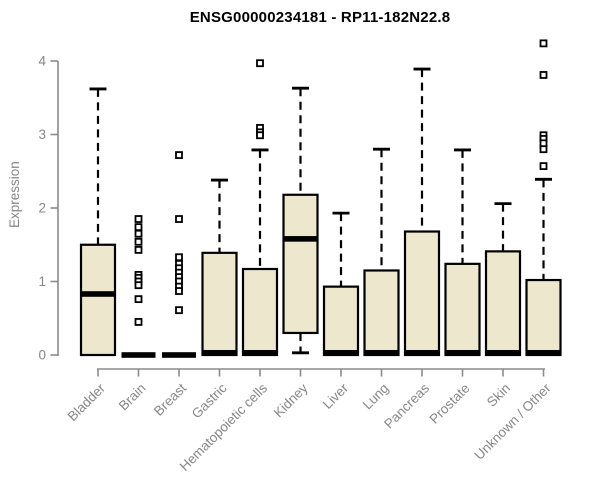 The image size is (600, 500). Describe the element at coordinates (422, 352) in the screenshot. I see `median-pancreas` at that location.